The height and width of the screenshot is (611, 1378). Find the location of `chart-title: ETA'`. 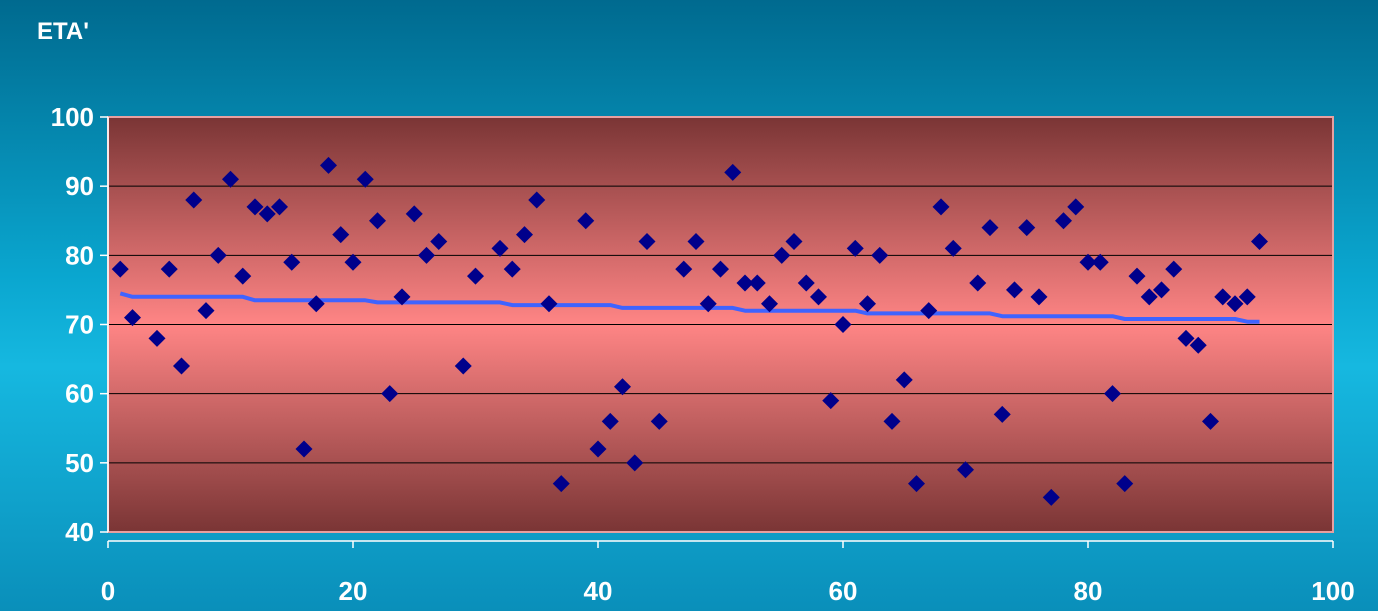

chart-title: ETA' is located at coordinates (63, 31).